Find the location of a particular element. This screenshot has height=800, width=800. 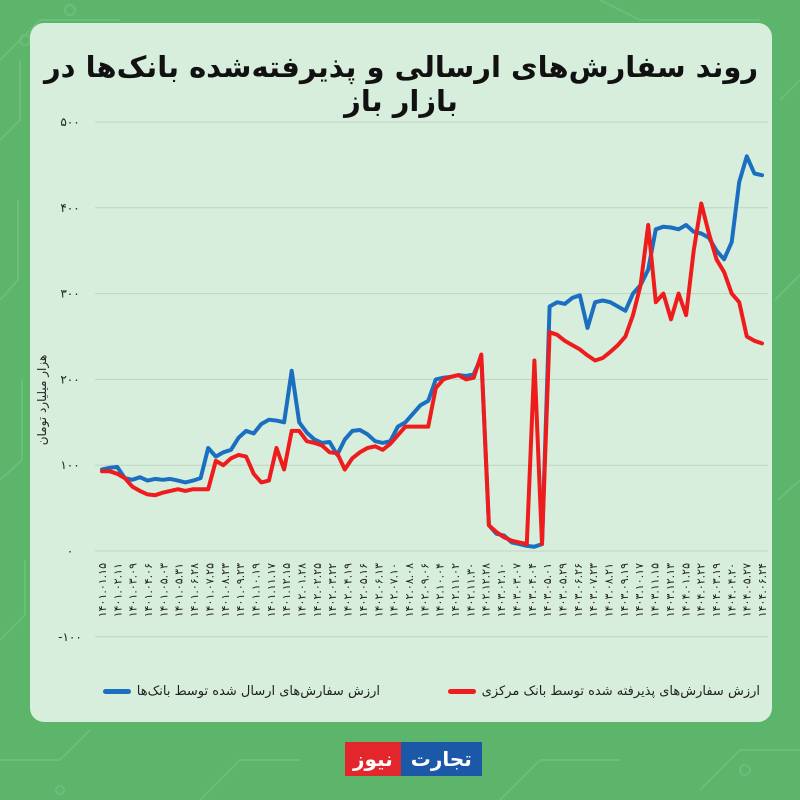

x-tick-label: ۱۴۰۴.۰۵.۲۷ is located at coordinates (747, 590).